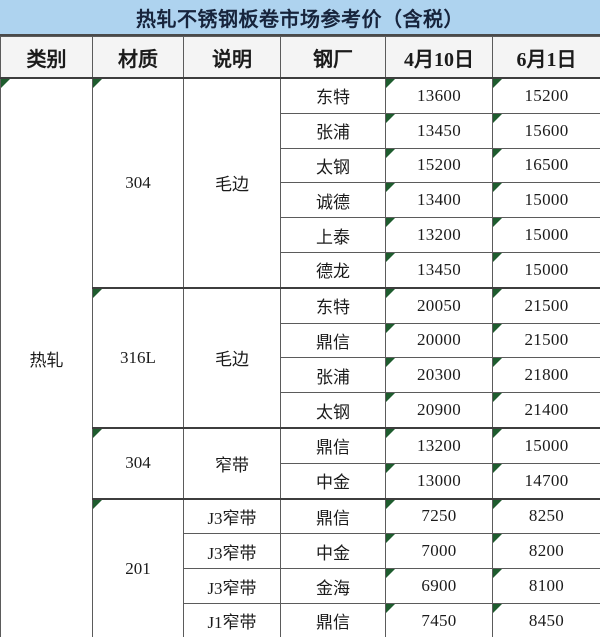  What do you see at coordinates (138, 357) in the screenshot?
I see `cell-material: 316L` at bounding box center [138, 357].